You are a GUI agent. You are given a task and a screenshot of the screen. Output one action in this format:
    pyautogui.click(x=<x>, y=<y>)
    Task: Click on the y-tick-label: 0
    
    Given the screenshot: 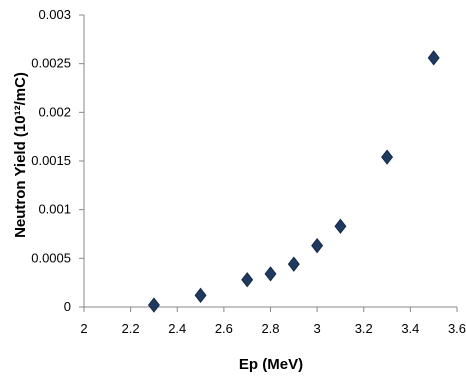 What is the action you would take?
    pyautogui.click(x=67, y=306)
    